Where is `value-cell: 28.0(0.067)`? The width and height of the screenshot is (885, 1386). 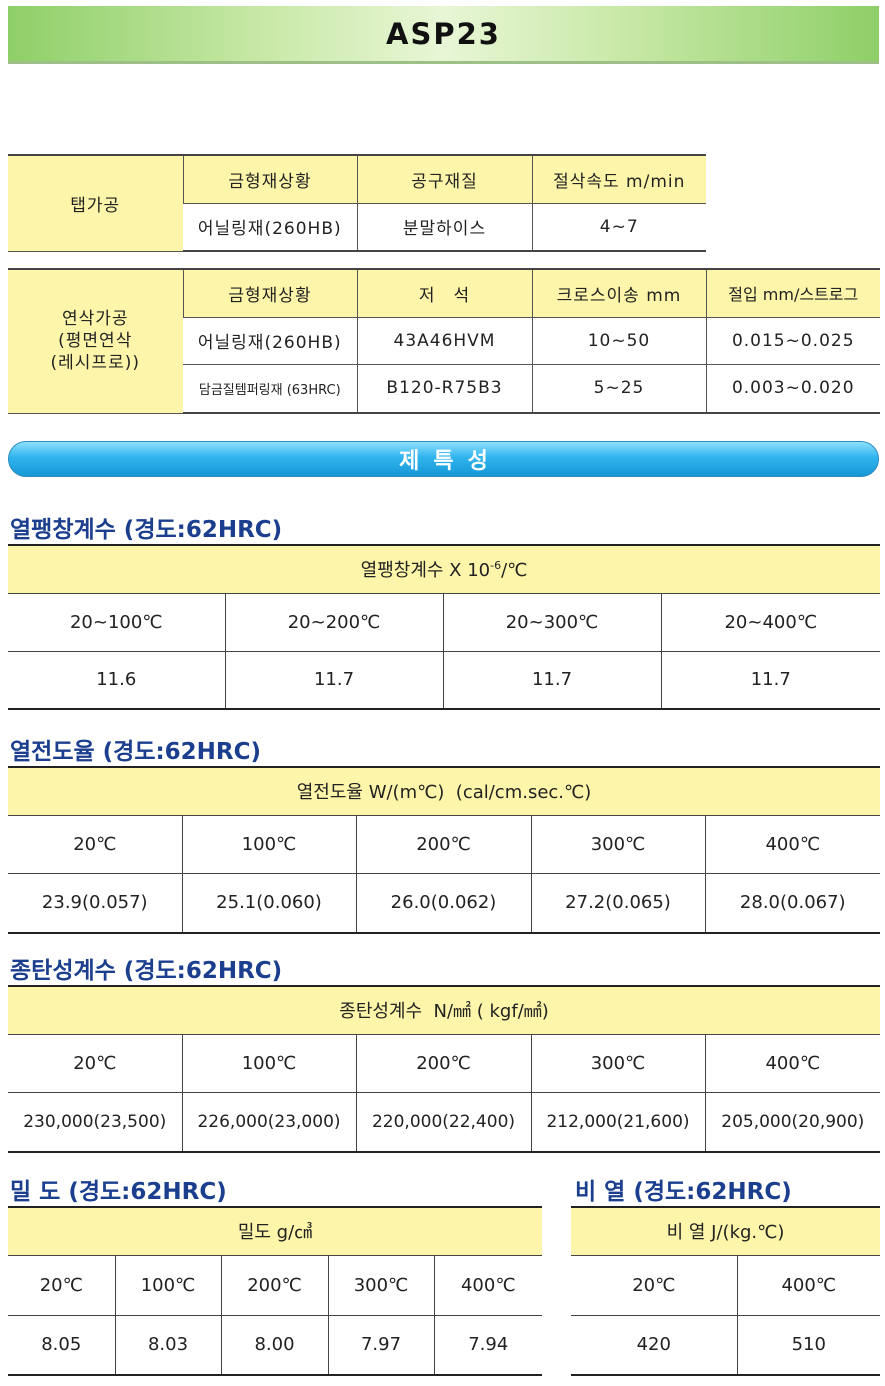 value-cell: 28.0(0.067) is located at coordinates (792, 903).